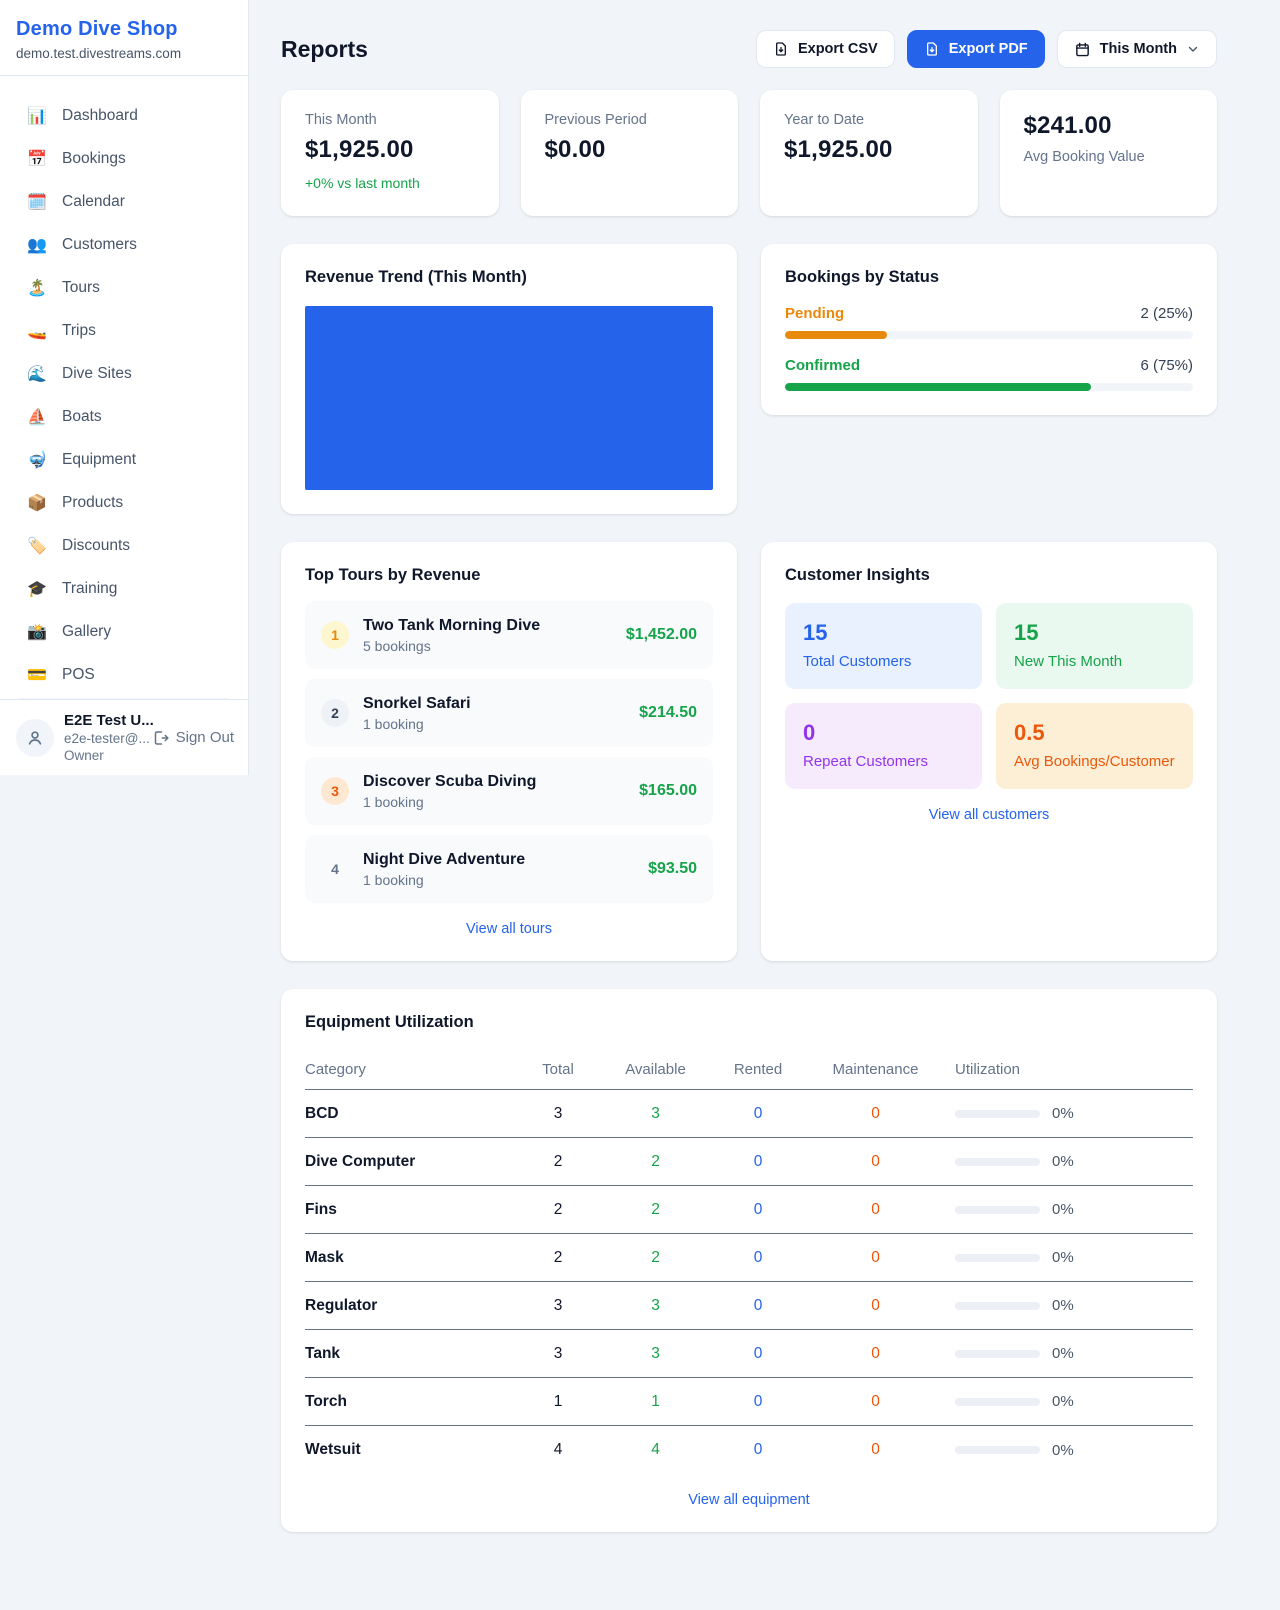 Image resolution: width=1280 pixels, height=1610 pixels. I want to click on status-value: 6 (75%), so click(1166, 365).